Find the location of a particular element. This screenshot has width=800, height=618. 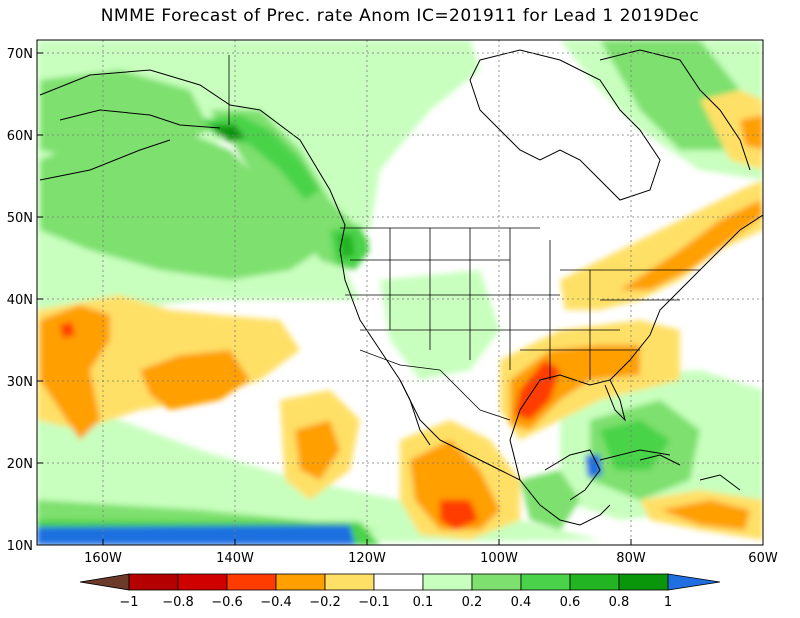

lon-tick-label: 80W is located at coordinates (631, 558).